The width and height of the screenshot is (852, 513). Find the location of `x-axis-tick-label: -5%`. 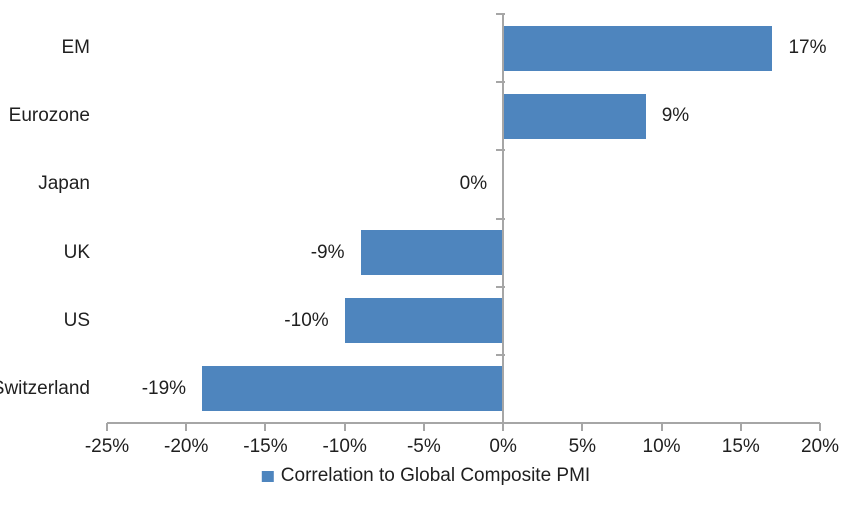

x-axis-tick-label: -5% is located at coordinates (423, 446).